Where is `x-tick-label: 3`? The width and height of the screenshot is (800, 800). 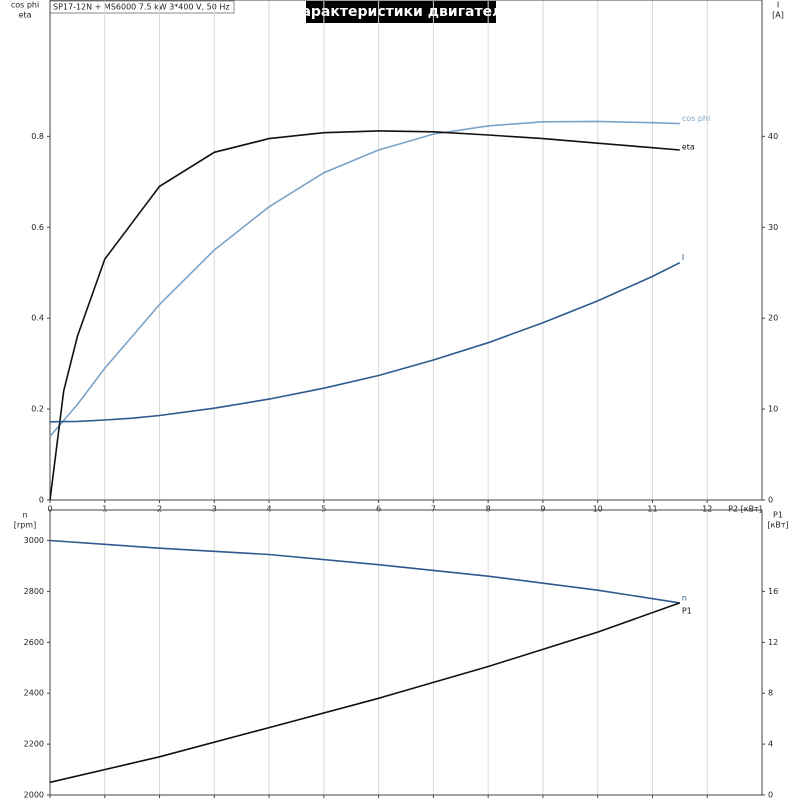
x-tick-label: 3 is located at coordinates (214, 509).